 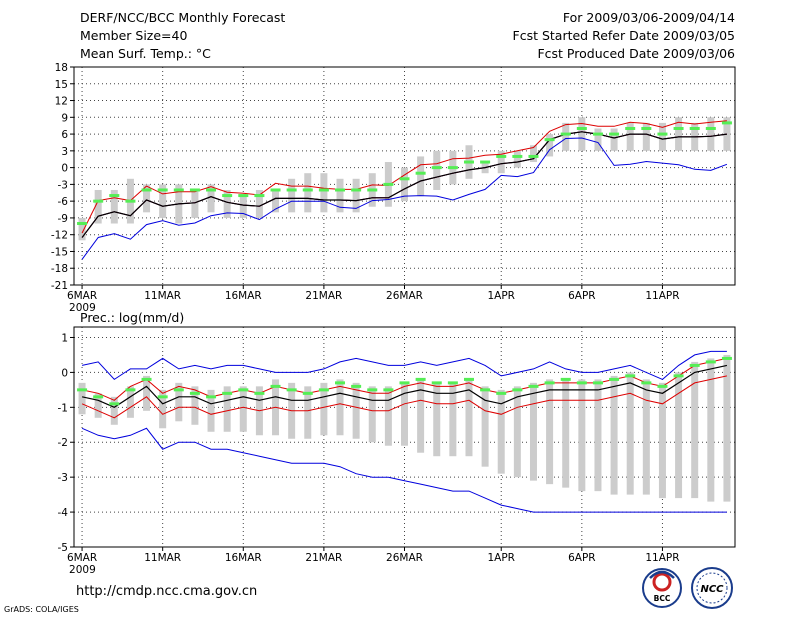 I want to click on spread-upper-line, so click(x=404, y=379).